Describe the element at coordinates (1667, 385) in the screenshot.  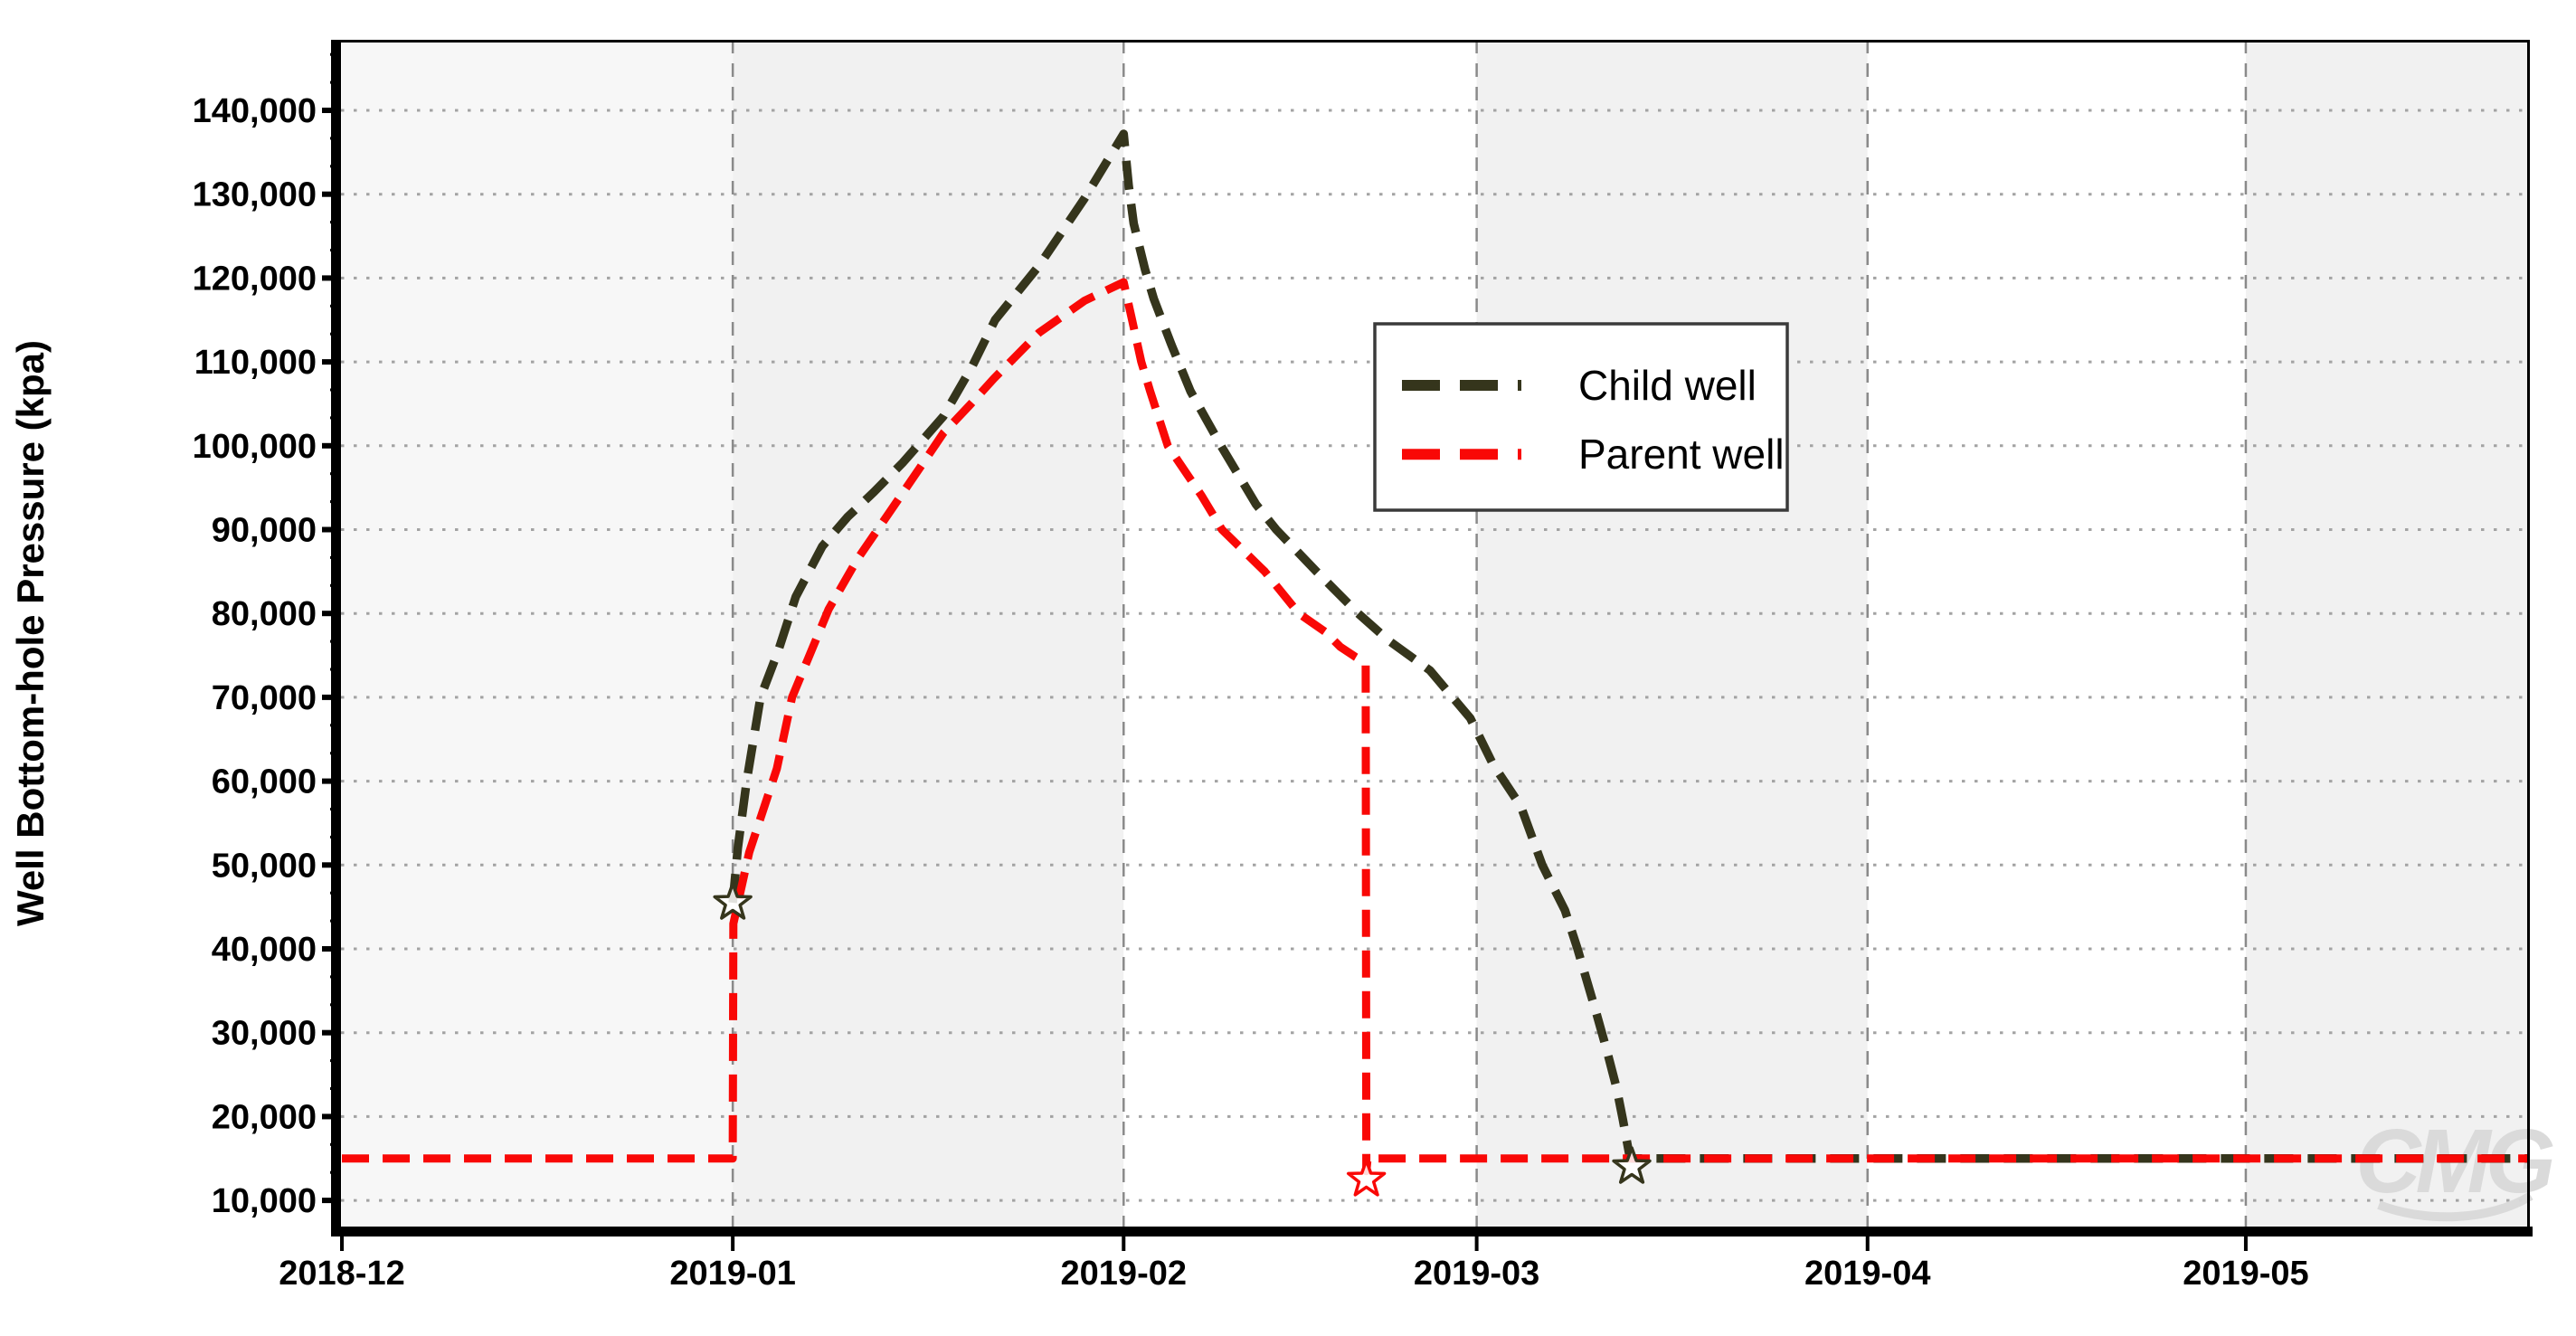
I see `legend-label: Child well` at that location.